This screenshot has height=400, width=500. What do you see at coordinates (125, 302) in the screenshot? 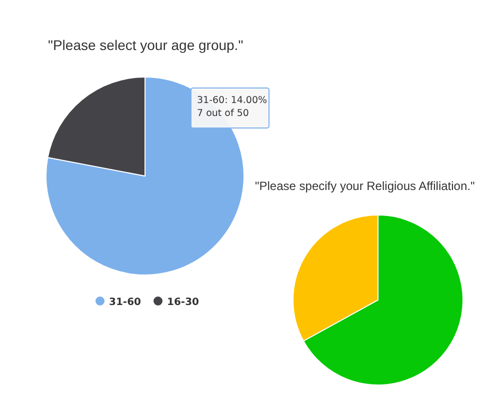
I see `legend-label: 31-60` at bounding box center [125, 302].